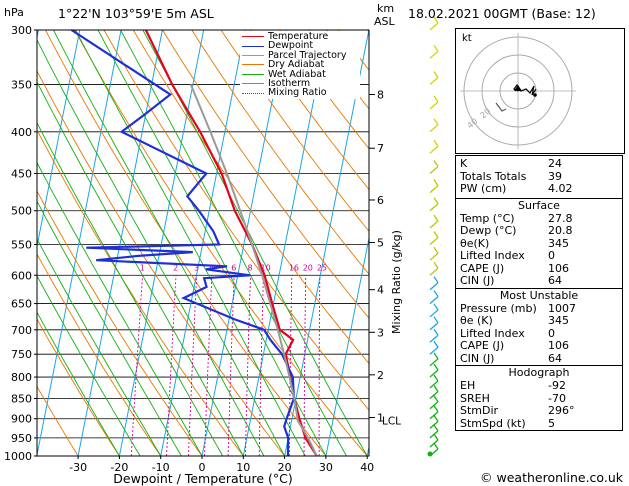 This screenshot has width=629, height=486. I want to click on stat-label: Temp (°C), so click(487, 218).